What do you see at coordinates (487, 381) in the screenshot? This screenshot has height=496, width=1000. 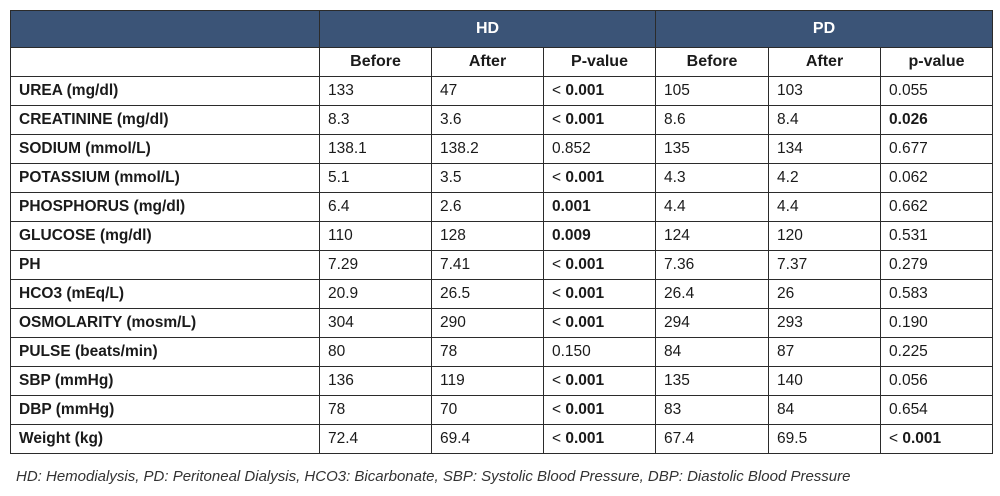 I see `hd-after-cell: 119` at bounding box center [487, 381].